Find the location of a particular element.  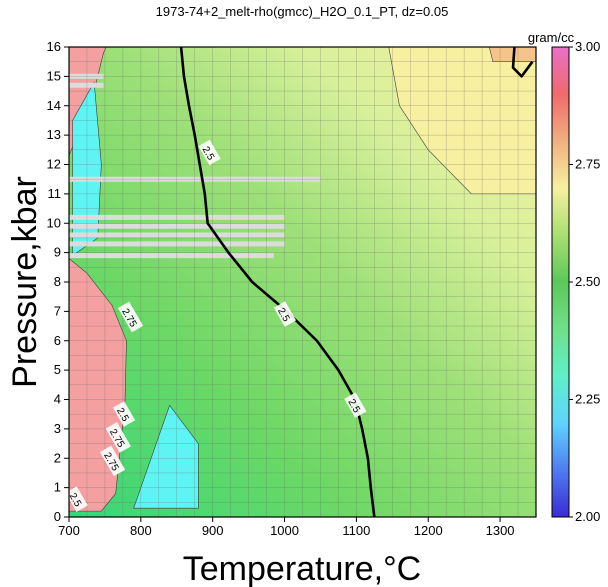

colorbar-ticks: 2.00 2.25 2.50 2.75 3.00 is located at coordinates (584, 281).